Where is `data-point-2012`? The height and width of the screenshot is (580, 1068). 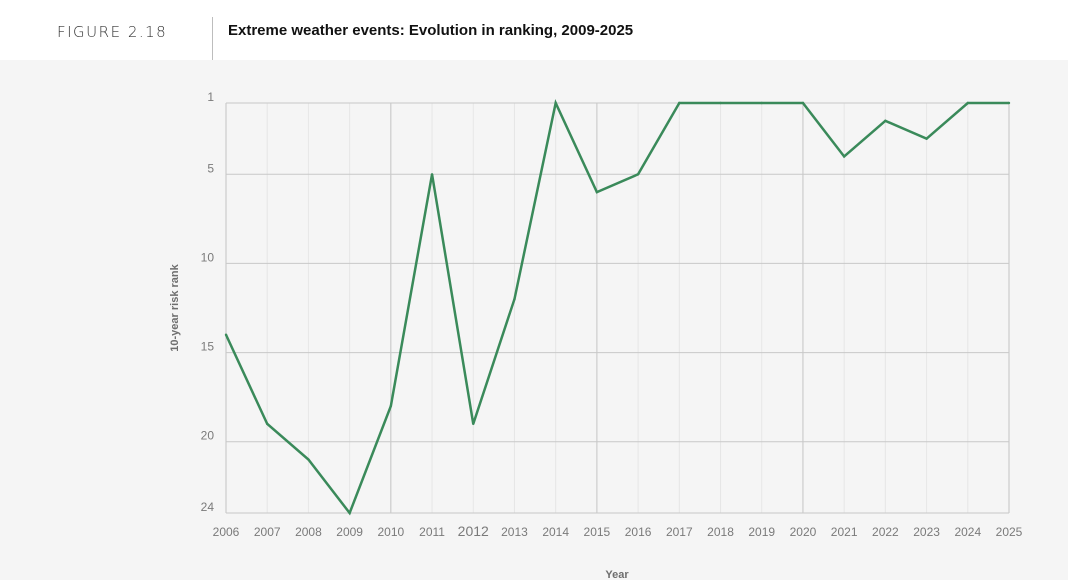
data-point-2012 is located at coordinates (473, 424).